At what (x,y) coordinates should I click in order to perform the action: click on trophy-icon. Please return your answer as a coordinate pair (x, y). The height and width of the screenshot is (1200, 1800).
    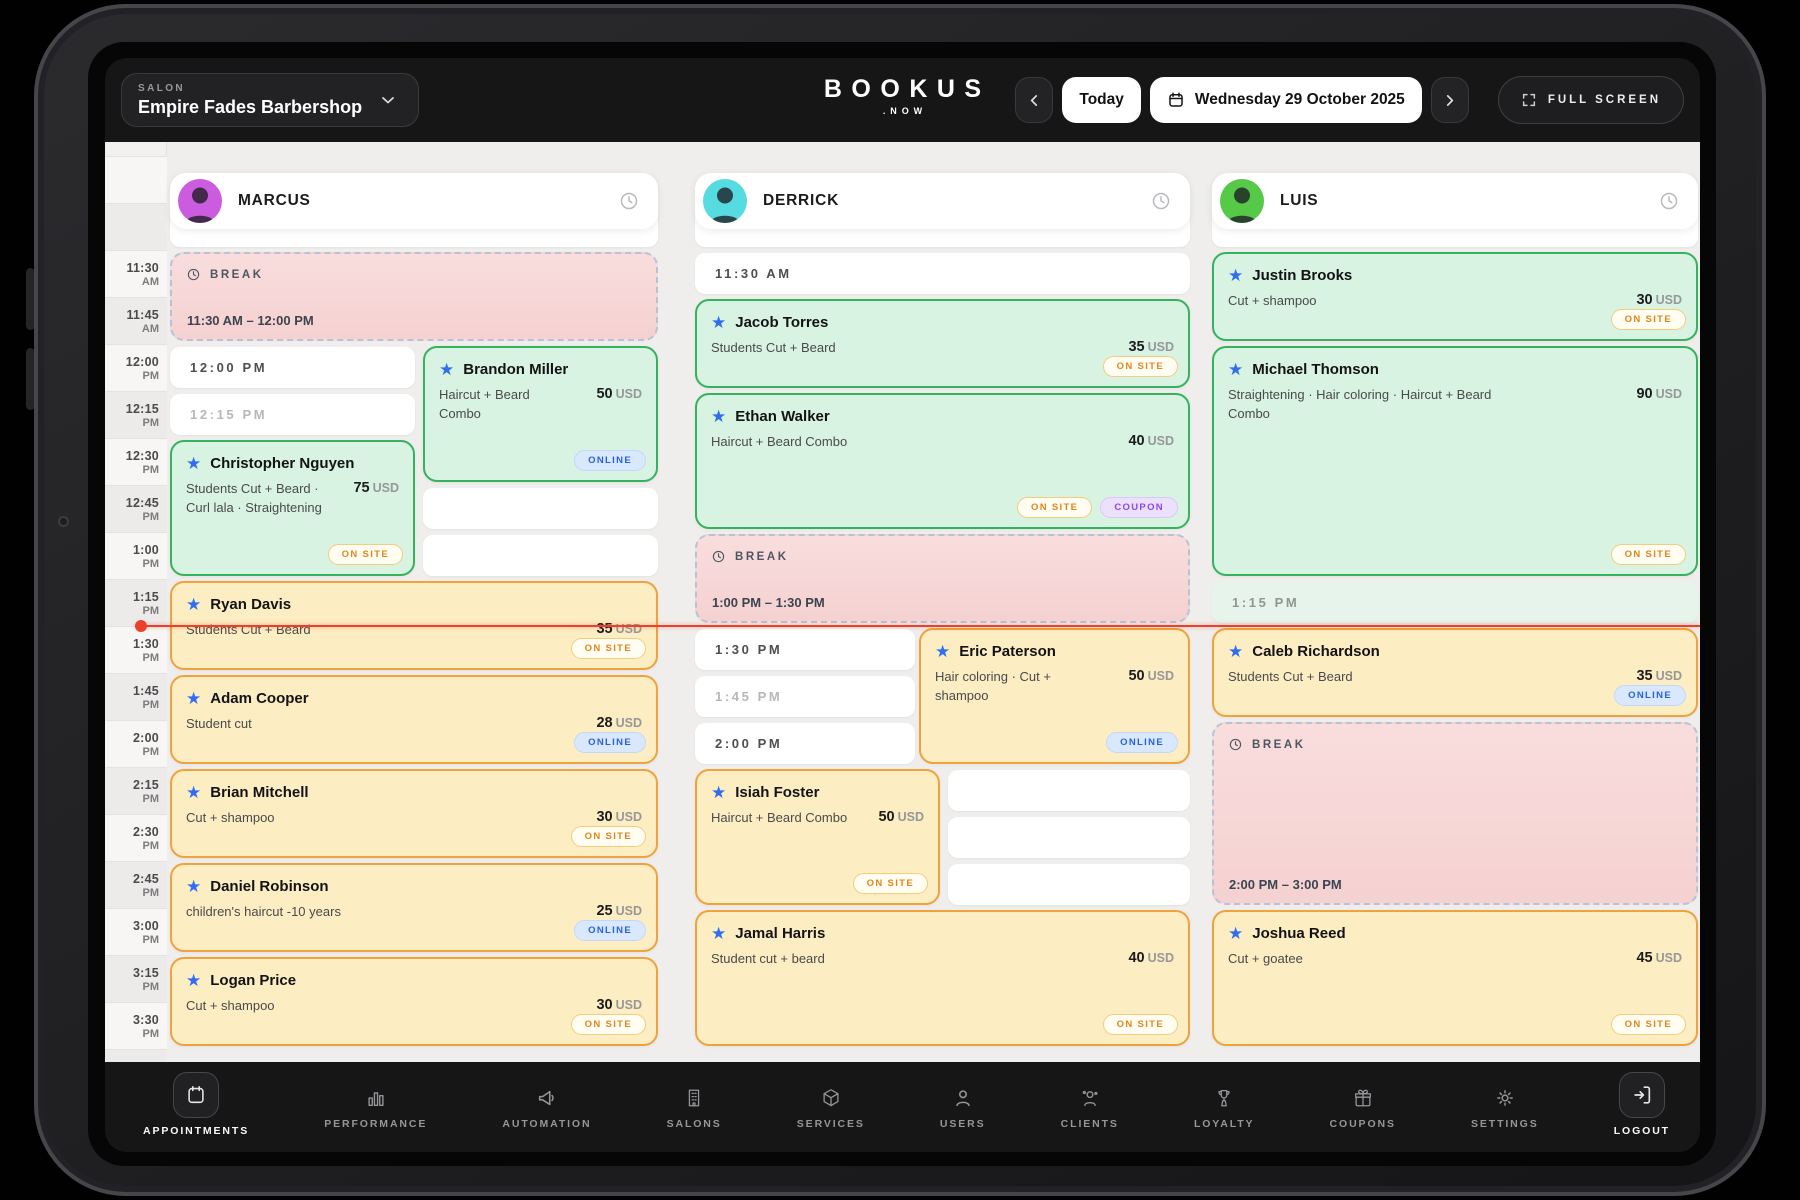
    Looking at the image, I should click on (1224, 1098).